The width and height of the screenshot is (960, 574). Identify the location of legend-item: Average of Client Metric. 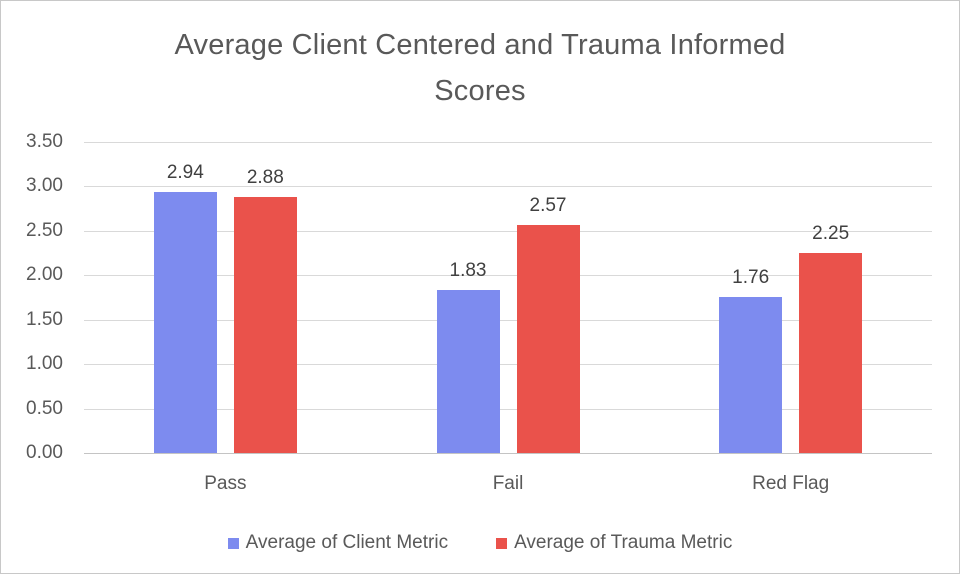
(338, 543).